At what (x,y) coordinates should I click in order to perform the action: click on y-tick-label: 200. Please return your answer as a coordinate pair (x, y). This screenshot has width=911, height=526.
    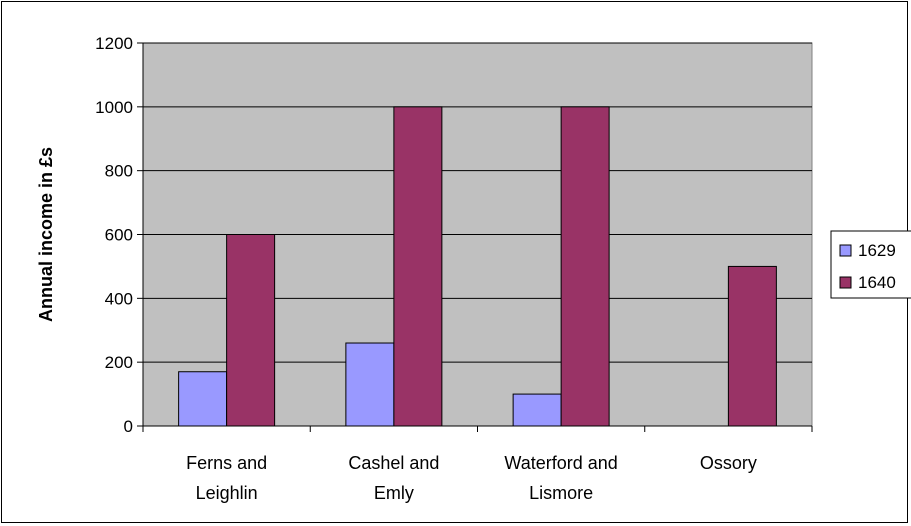
    Looking at the image, I should click on (119, 362).